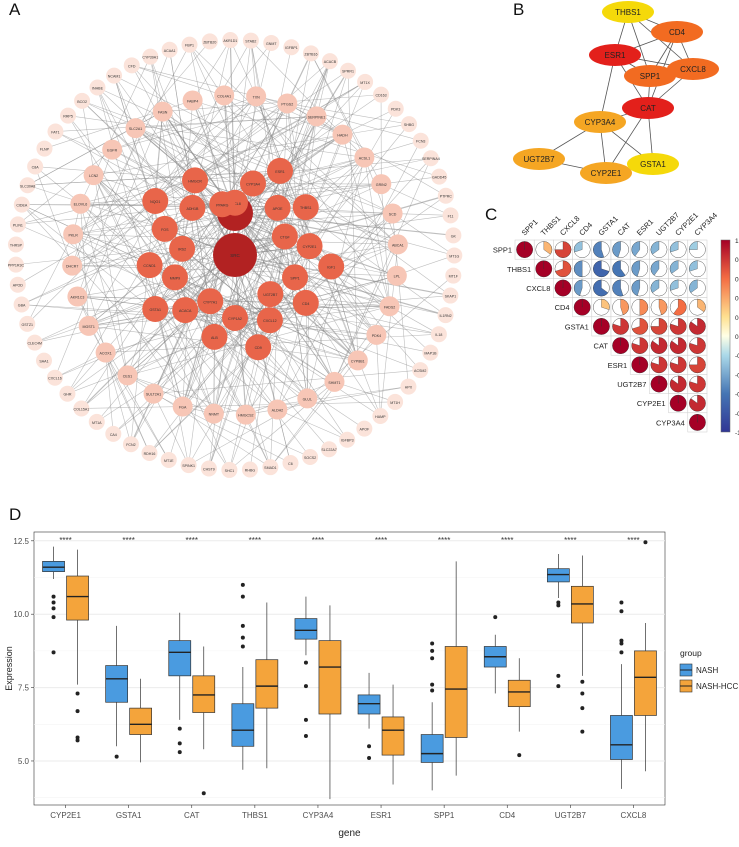 The width and height of the screenshot is (739, 847). I want to click on corr-row-label: UGT2B7, so click(631, 384).